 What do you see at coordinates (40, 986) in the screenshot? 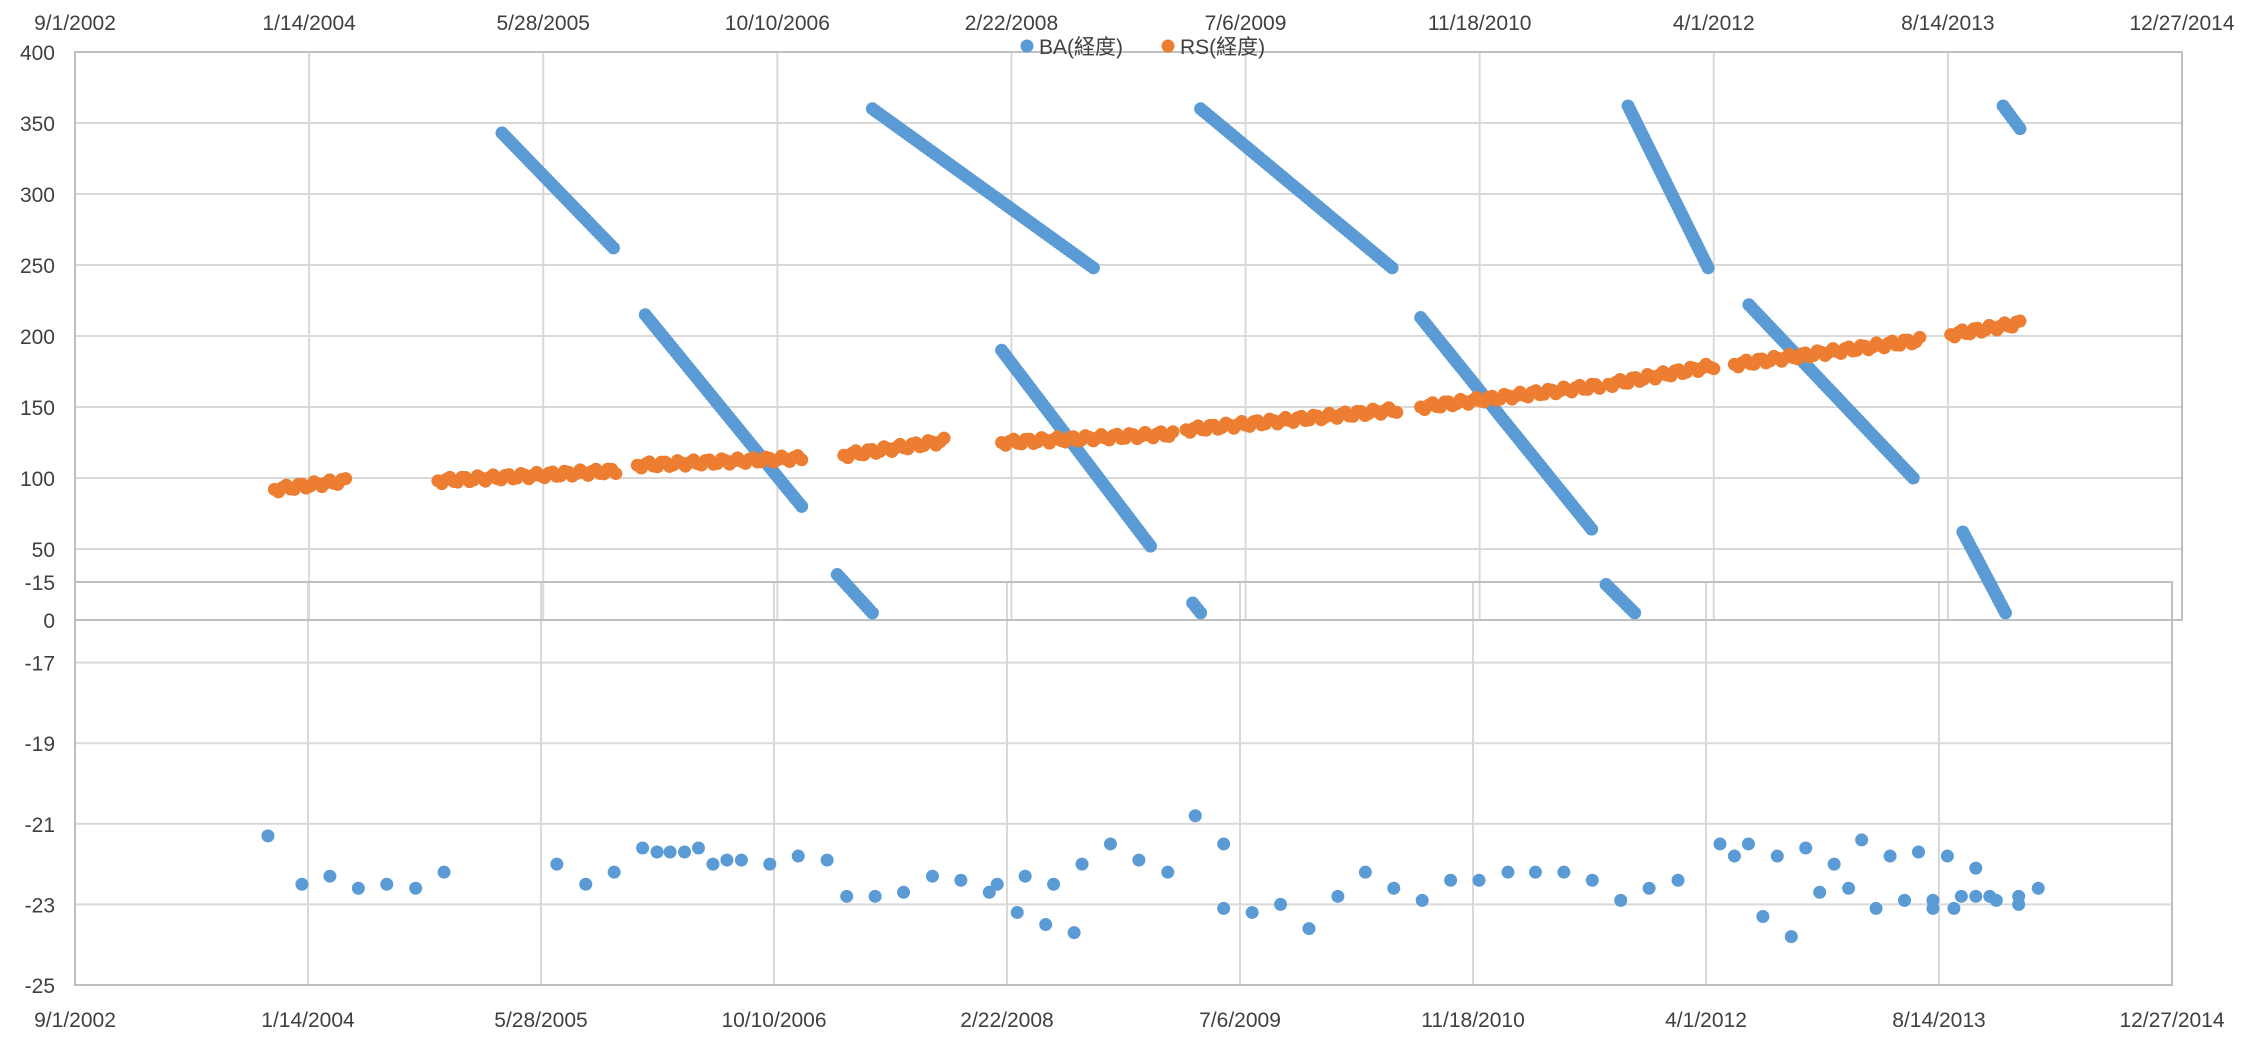
I see `y-tick-label: -25` at bounding box center [40, 986].